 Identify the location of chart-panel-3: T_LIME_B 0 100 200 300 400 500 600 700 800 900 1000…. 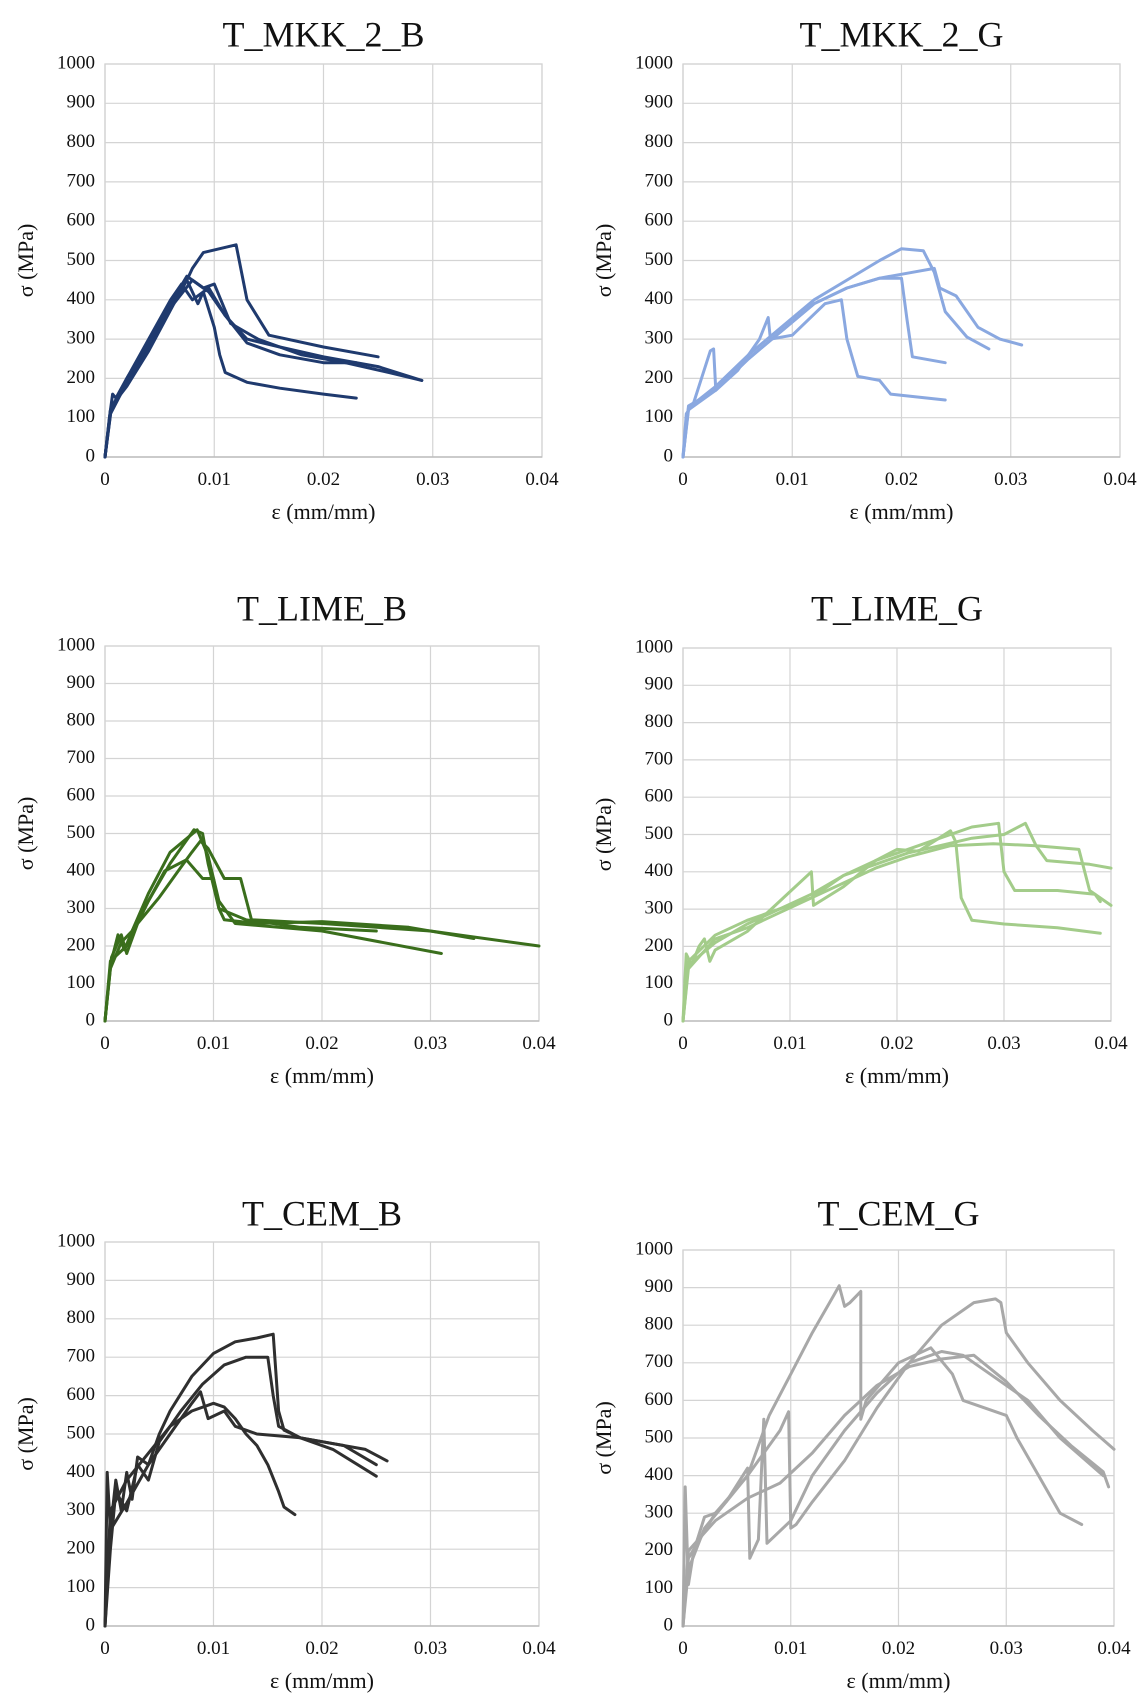
(284, 838).